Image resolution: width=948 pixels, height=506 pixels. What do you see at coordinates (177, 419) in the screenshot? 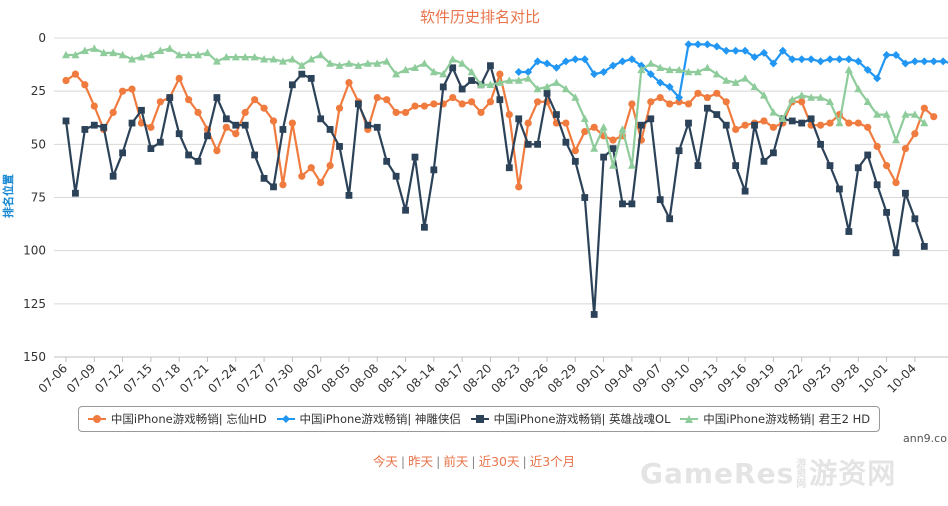
I see `legend-item-wangxian: 中国iPhone游戏畅销| 忘仙HD` at bounding box center [177, 419].